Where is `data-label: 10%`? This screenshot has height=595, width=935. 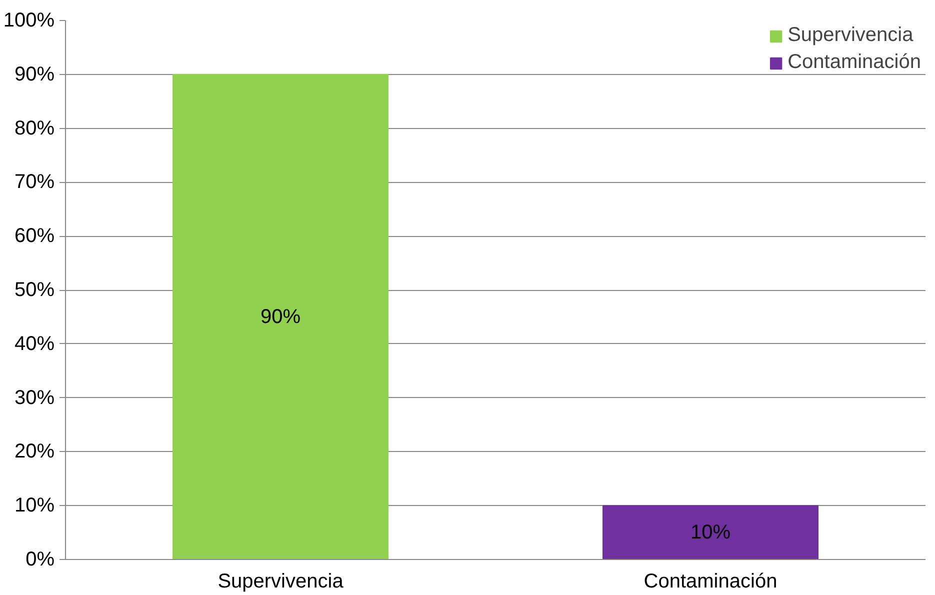
data-label: 10% is located at coordinates (710, 533).